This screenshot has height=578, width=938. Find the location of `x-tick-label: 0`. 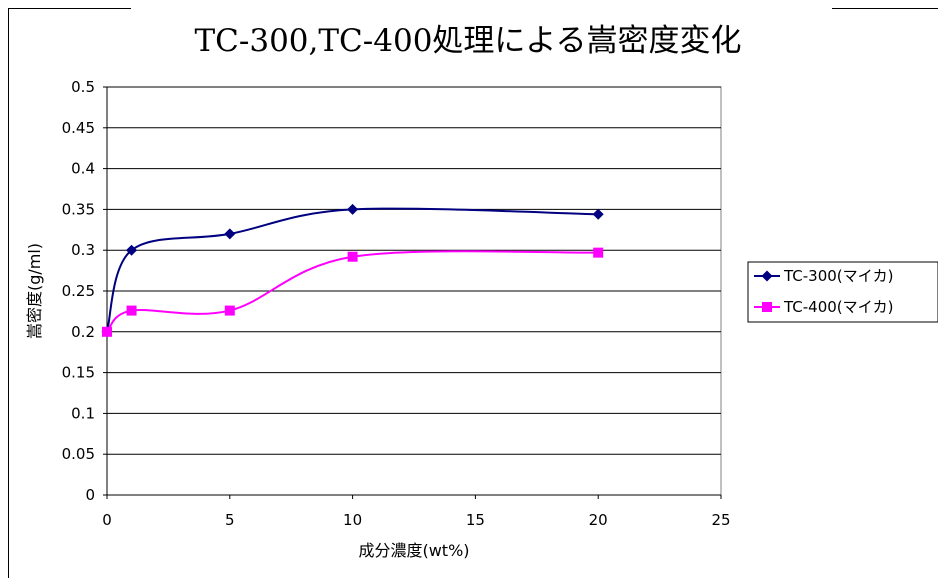

x-tick-label: 0 is located at coordinates (107, 520).